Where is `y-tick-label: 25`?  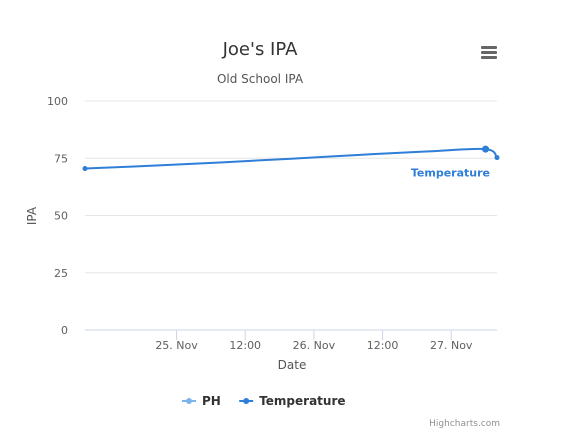 y-tick-label: 25 is located at coordinates (61, 273).